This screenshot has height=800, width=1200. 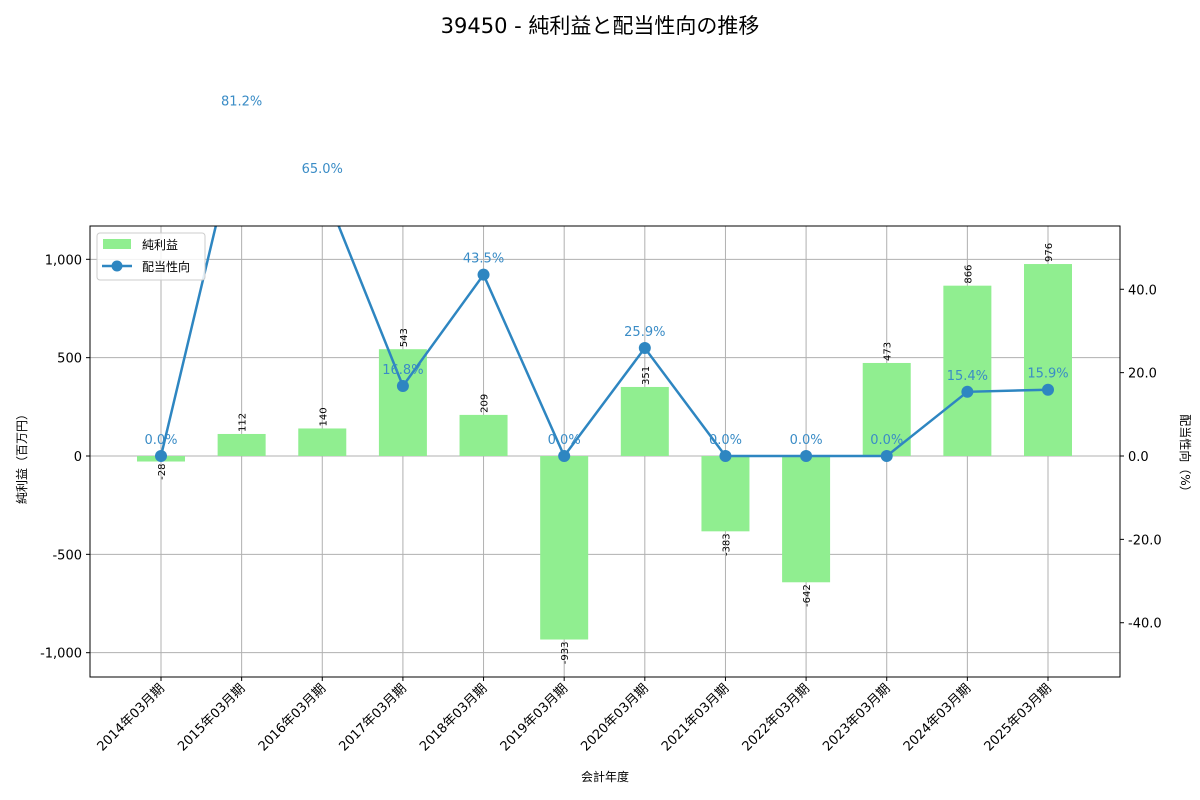 What do you see at coordinates (1185, 455) in the screenshot?
I see `y2-axis-label: 配当性向（%）` at bounding box center [1185, 455].